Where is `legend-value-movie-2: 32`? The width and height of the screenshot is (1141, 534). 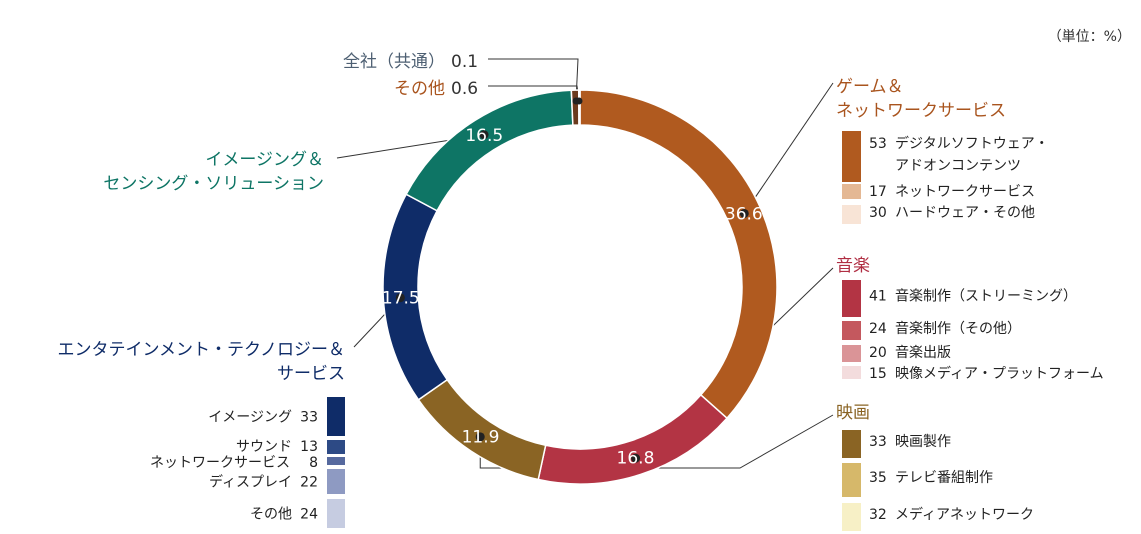 legend-value-movie-2: 32 is located at coordinates (878, 515).